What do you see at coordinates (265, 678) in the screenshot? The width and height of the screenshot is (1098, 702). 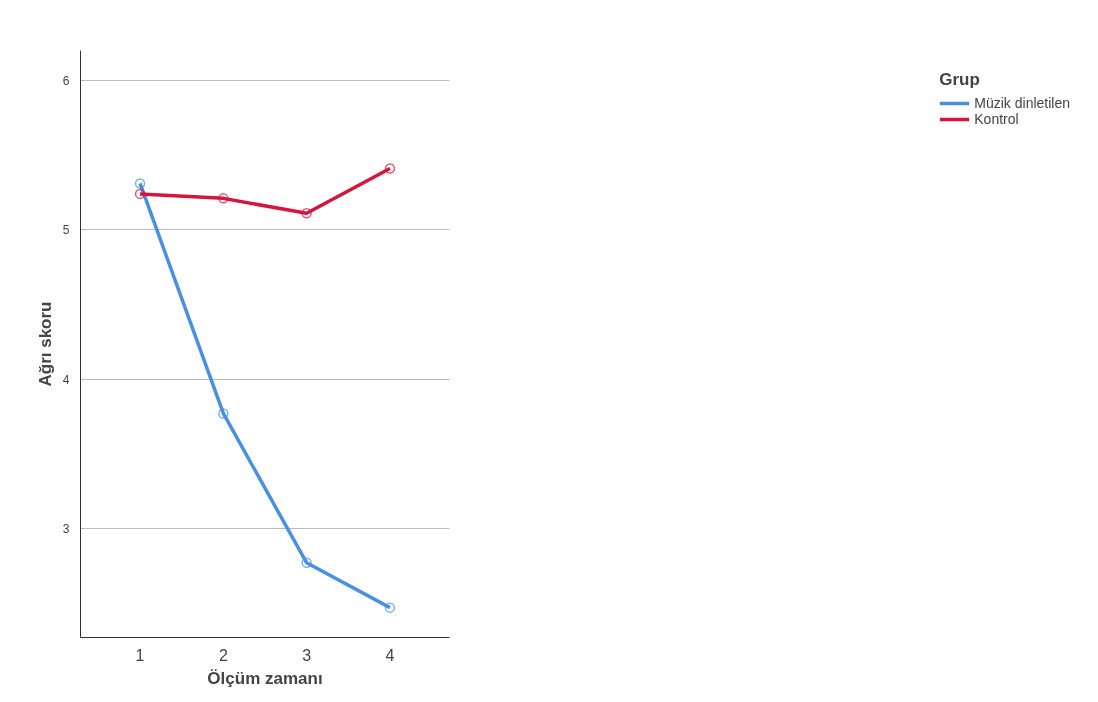 I see `x-axis-title: Ölçüm zamanı` at bounding box center [265, 678].